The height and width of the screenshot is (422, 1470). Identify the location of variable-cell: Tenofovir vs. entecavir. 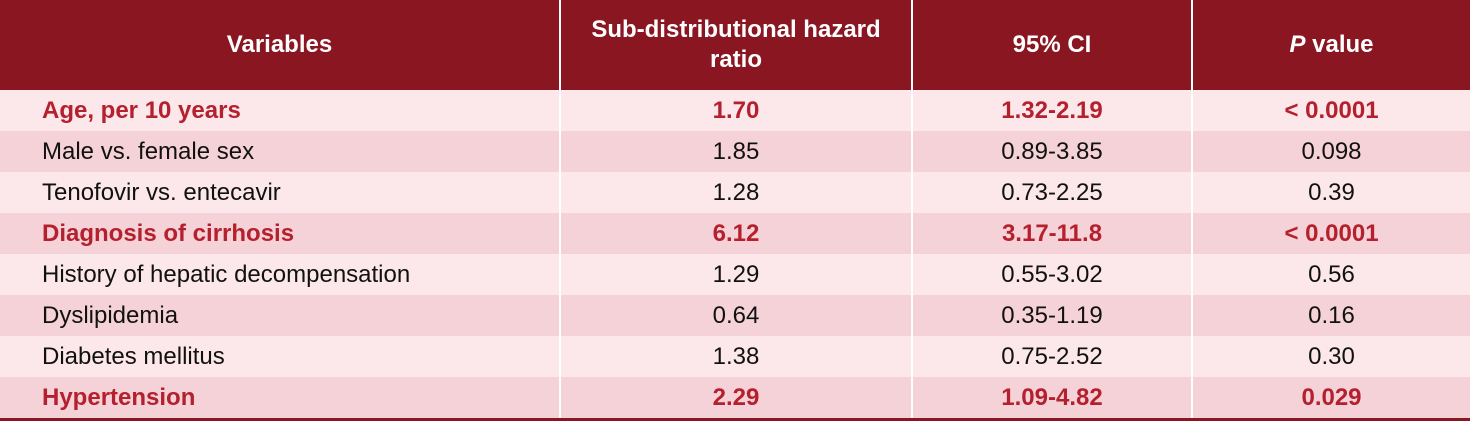
(280, 192).